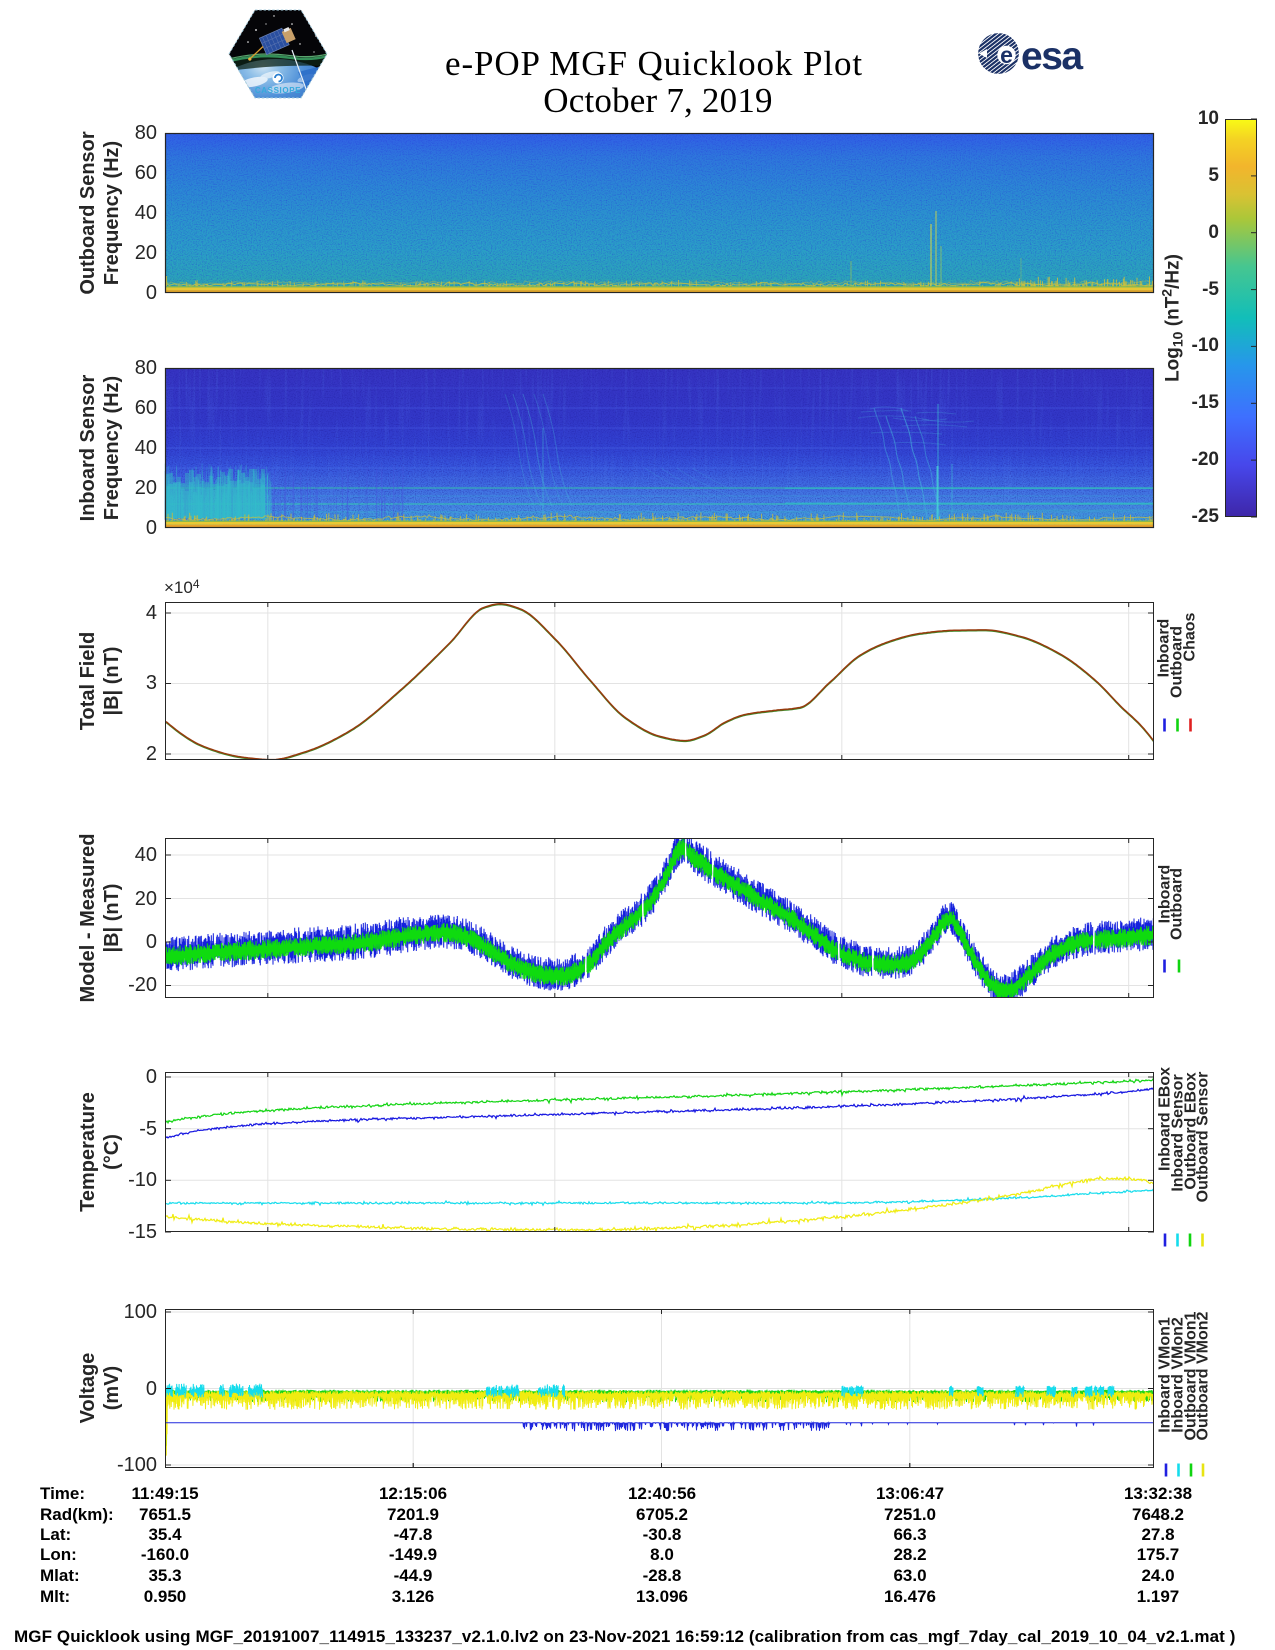  I want to click on svg-text: e, so click(1006, 55).